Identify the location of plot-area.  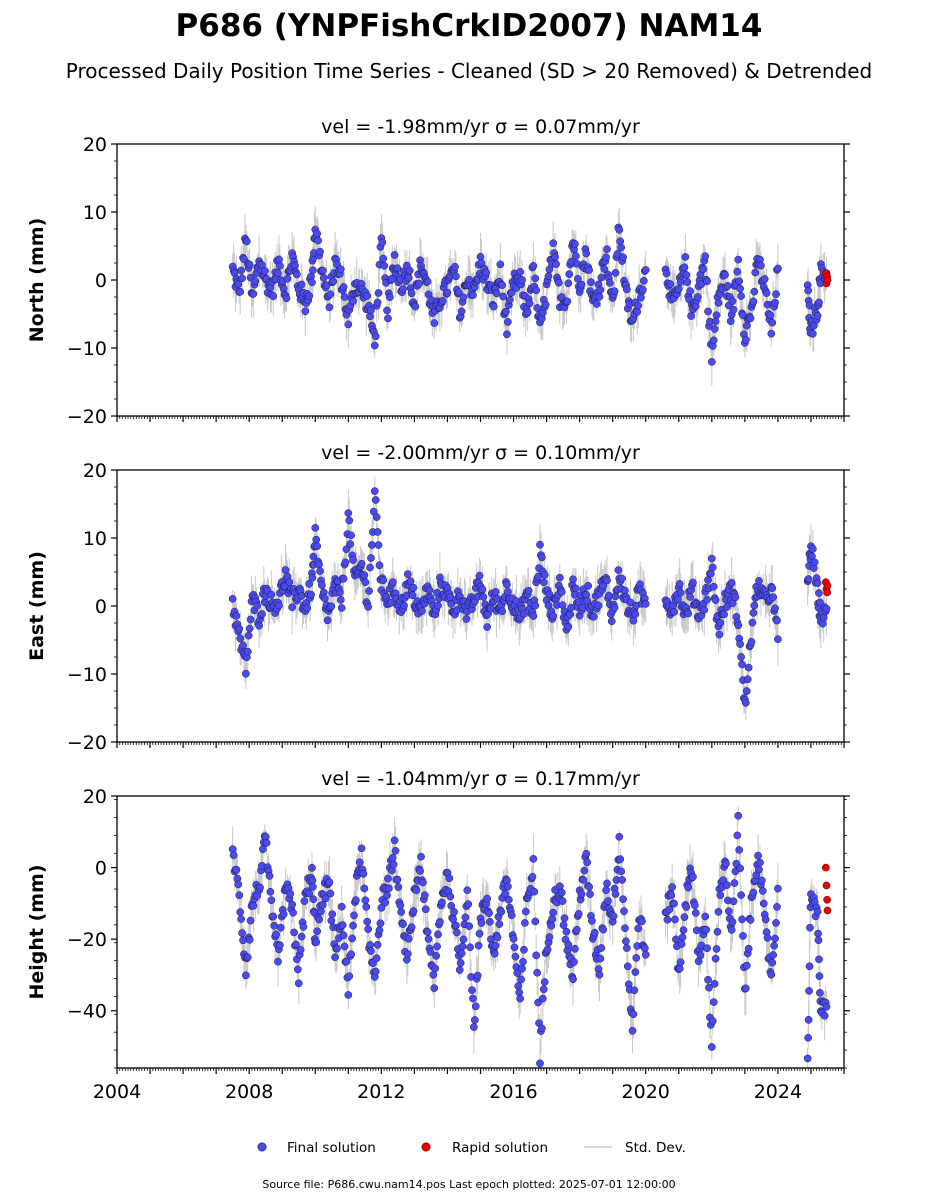
(530, 937).